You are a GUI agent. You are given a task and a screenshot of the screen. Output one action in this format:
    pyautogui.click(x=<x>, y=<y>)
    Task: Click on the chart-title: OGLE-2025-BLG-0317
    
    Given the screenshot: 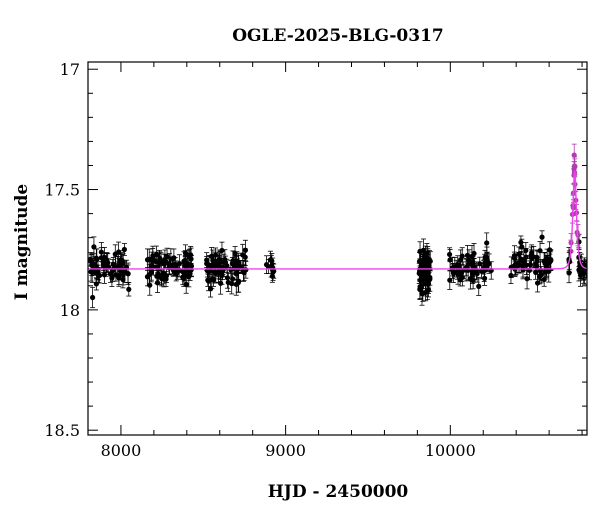 What is the action you would take?
    pyautogui.click(x=338, y=36)
    